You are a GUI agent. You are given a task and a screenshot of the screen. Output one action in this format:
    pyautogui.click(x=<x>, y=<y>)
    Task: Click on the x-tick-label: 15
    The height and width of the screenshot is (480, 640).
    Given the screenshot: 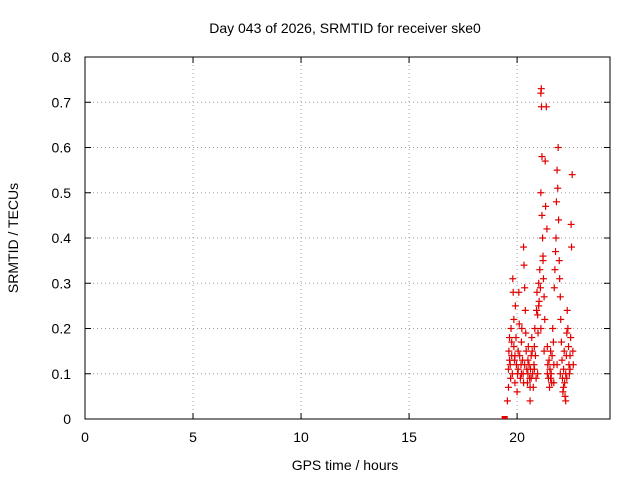 What is the action you would take?
    pyautogui.click(x=409, y=437)
    